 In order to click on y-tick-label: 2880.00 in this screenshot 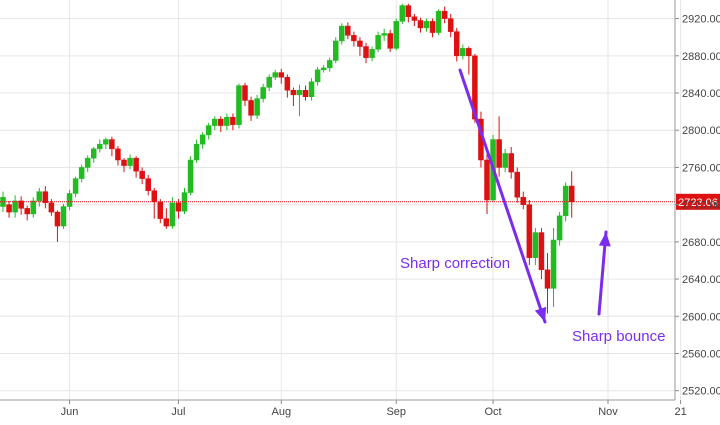, I will do `click(701, 57)`.